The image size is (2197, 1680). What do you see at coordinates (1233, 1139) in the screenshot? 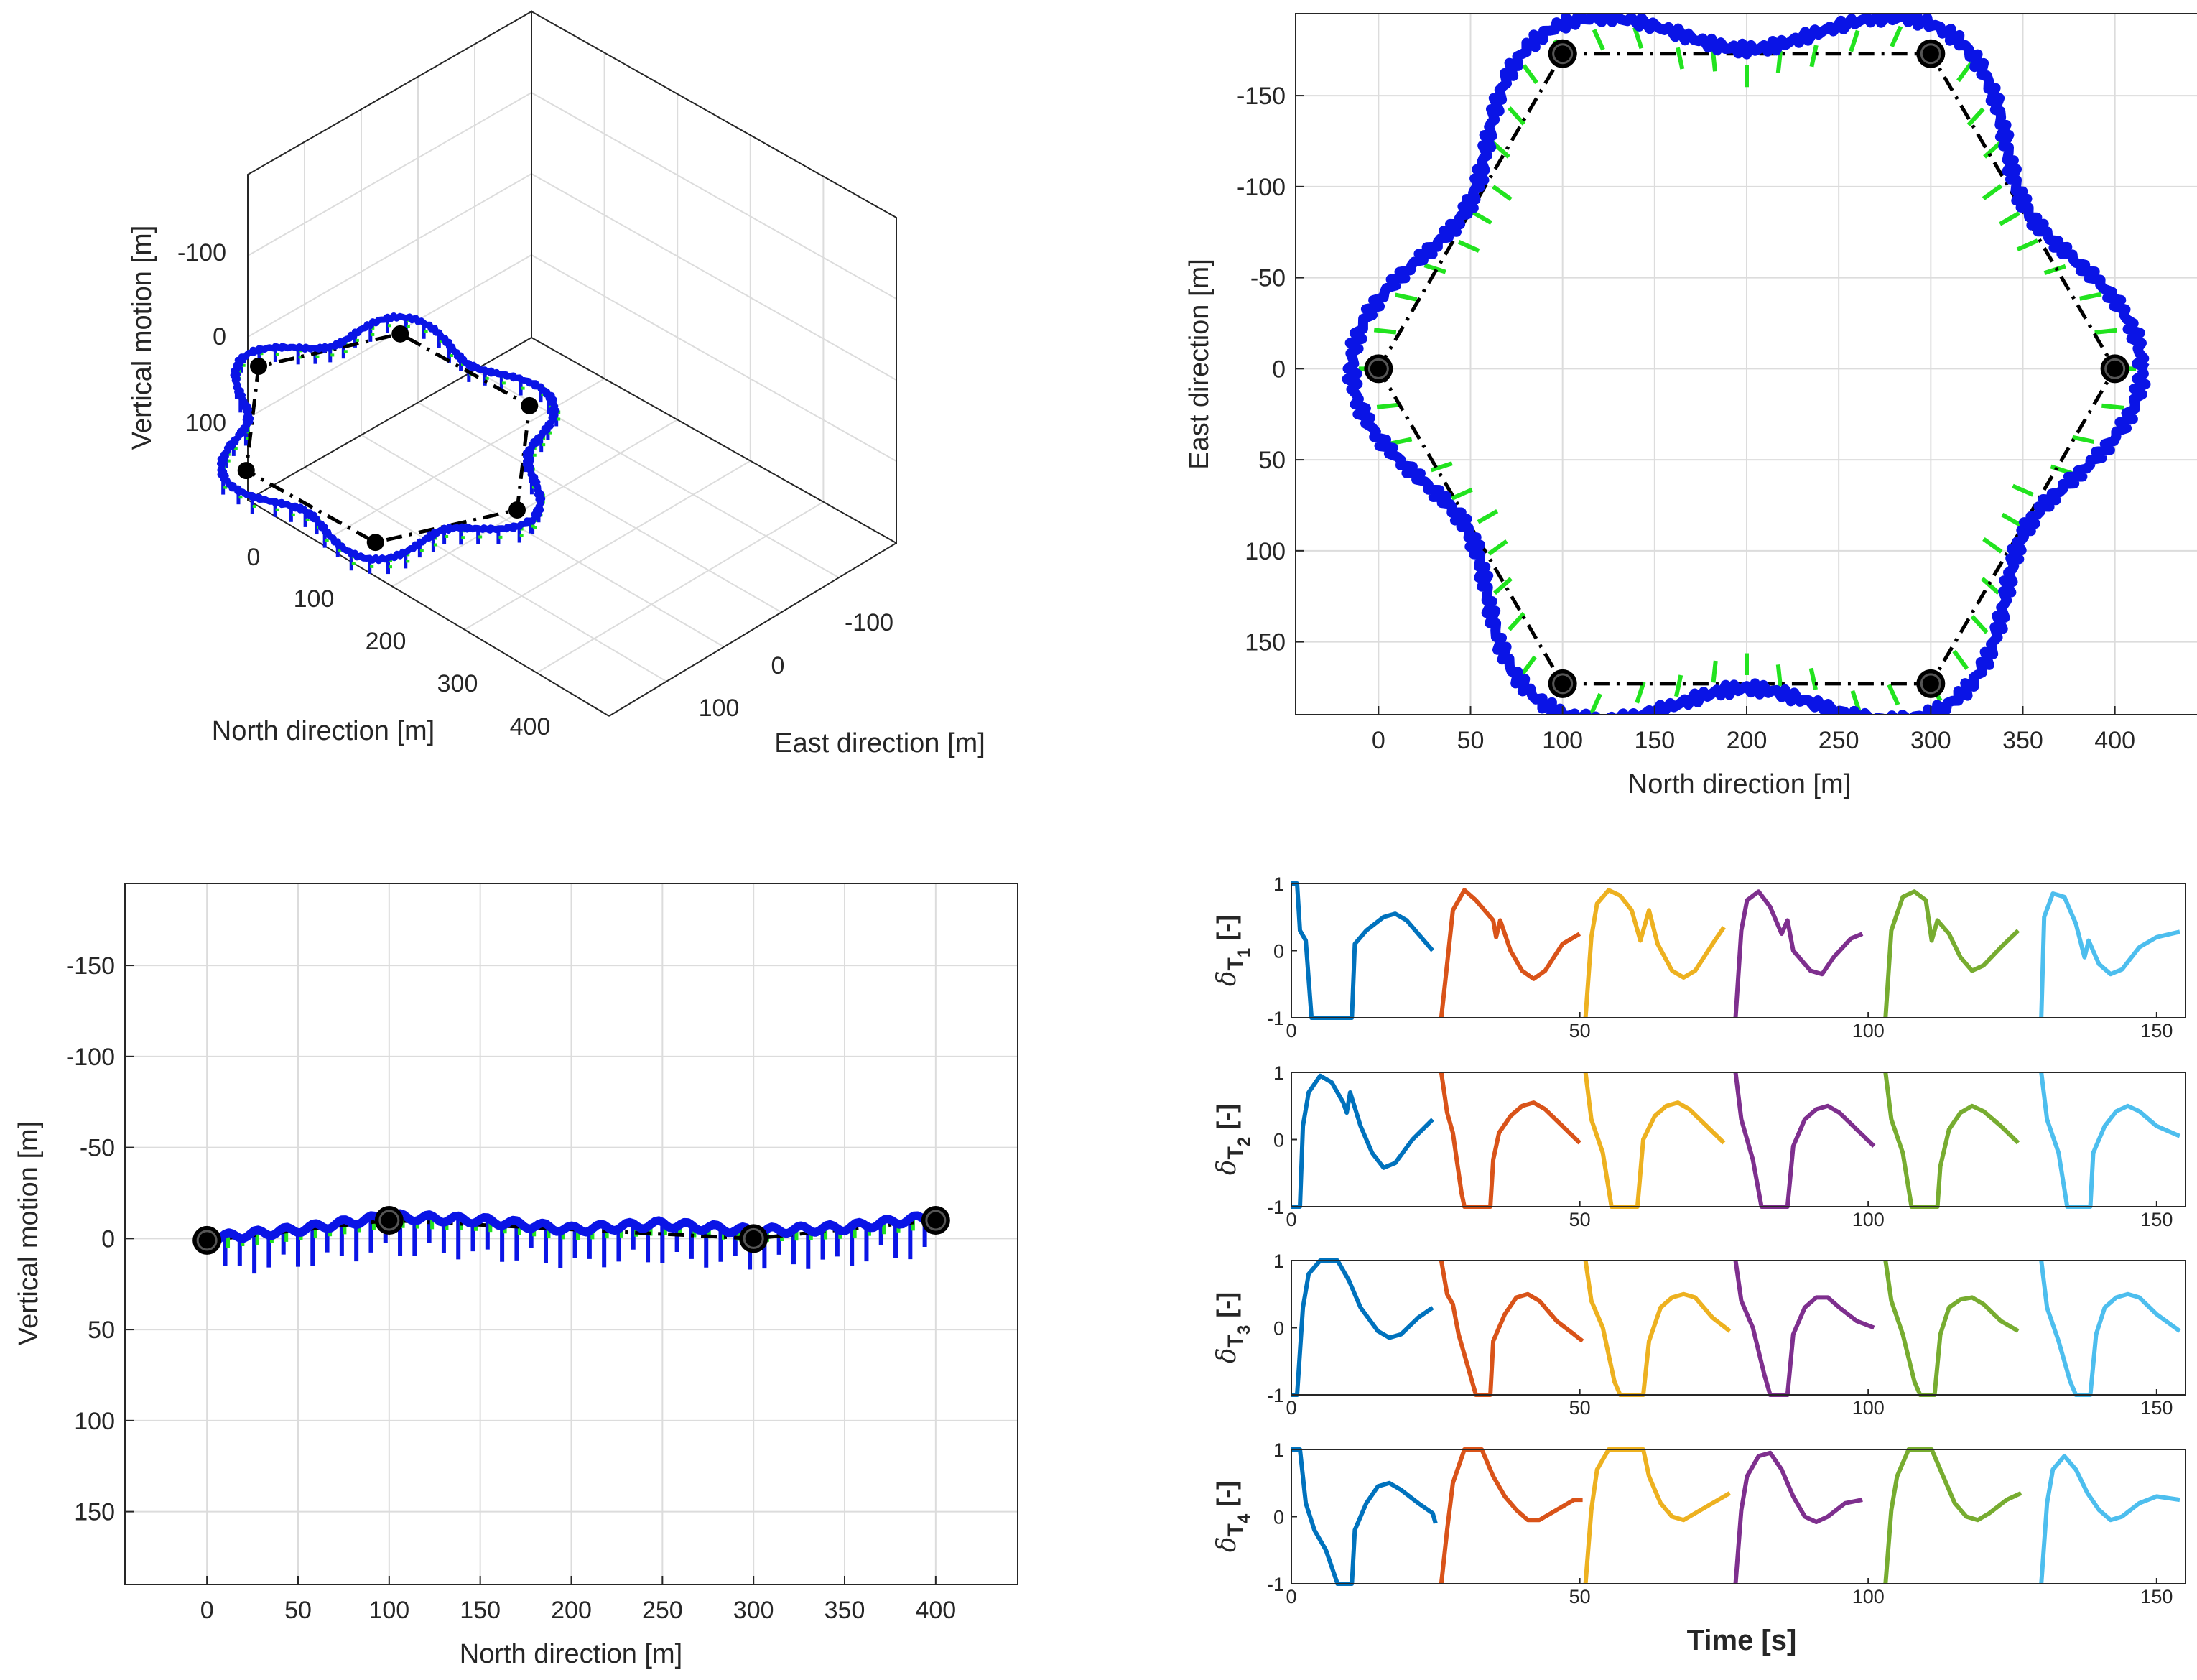
I see `control-panel-ylabel: δT2 [-]` at bounding box center [1233, 1139].